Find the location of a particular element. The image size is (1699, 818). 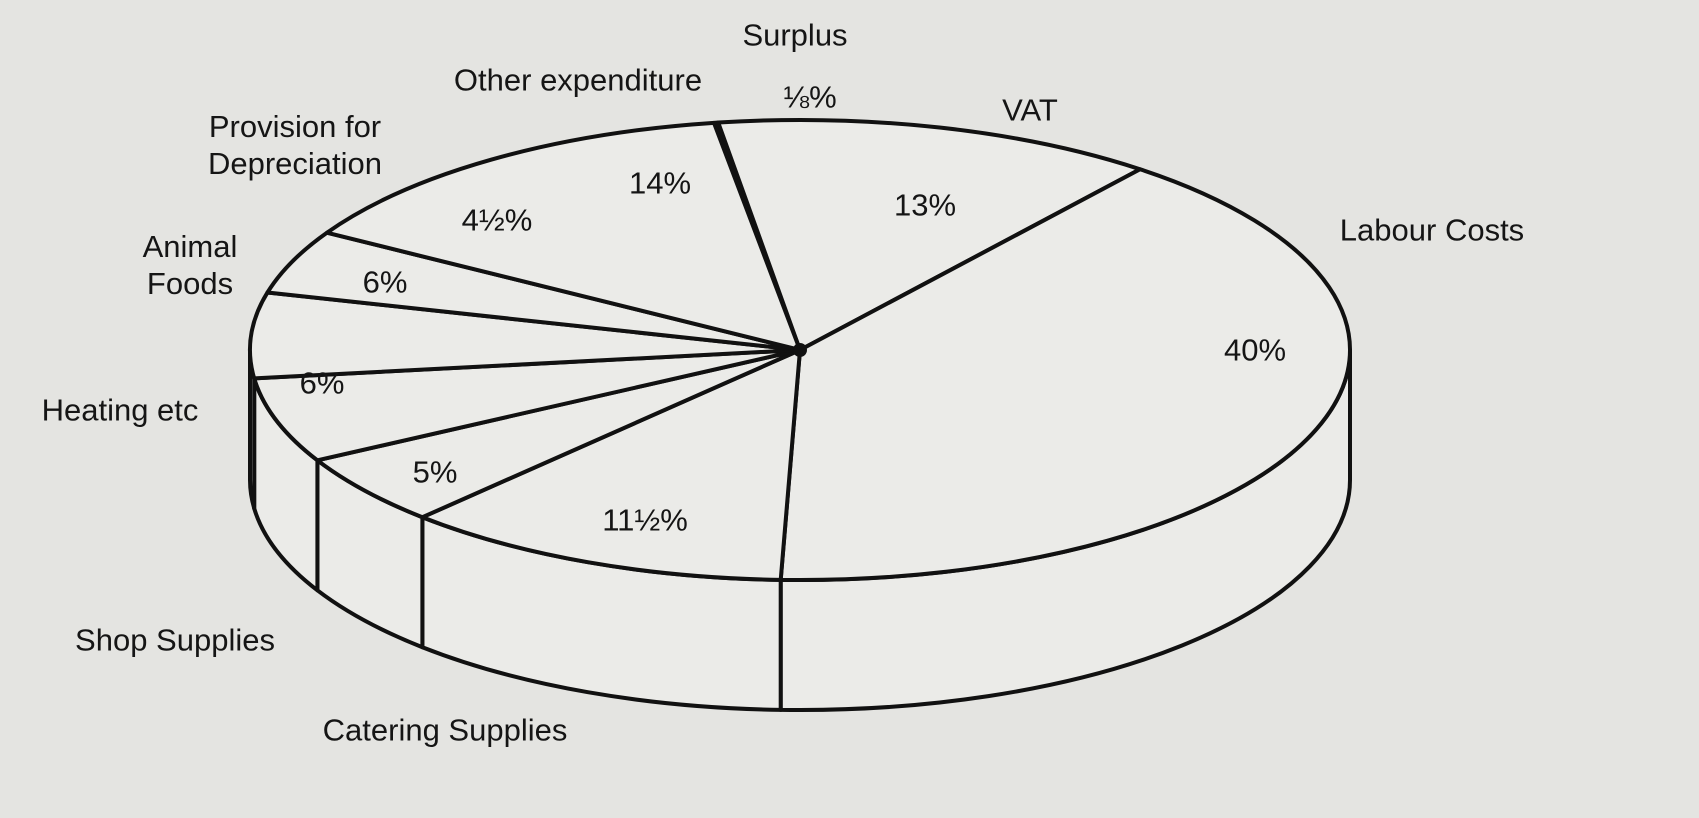

slice-label: Animal Foods is located at coordinates (190, 264).